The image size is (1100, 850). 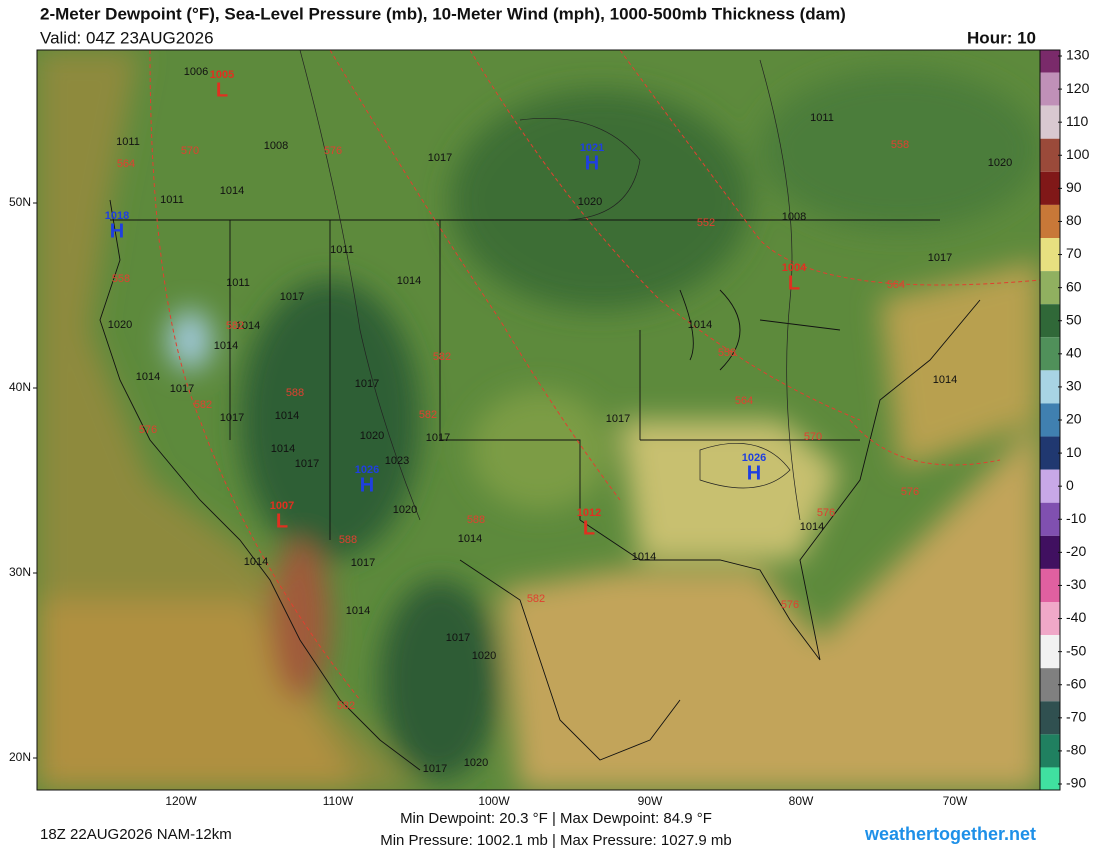 What do you see at coordinates (1076, 717) in the screenshot?
I see `colorbar-label: -70` at bounding box center [1076, 717].